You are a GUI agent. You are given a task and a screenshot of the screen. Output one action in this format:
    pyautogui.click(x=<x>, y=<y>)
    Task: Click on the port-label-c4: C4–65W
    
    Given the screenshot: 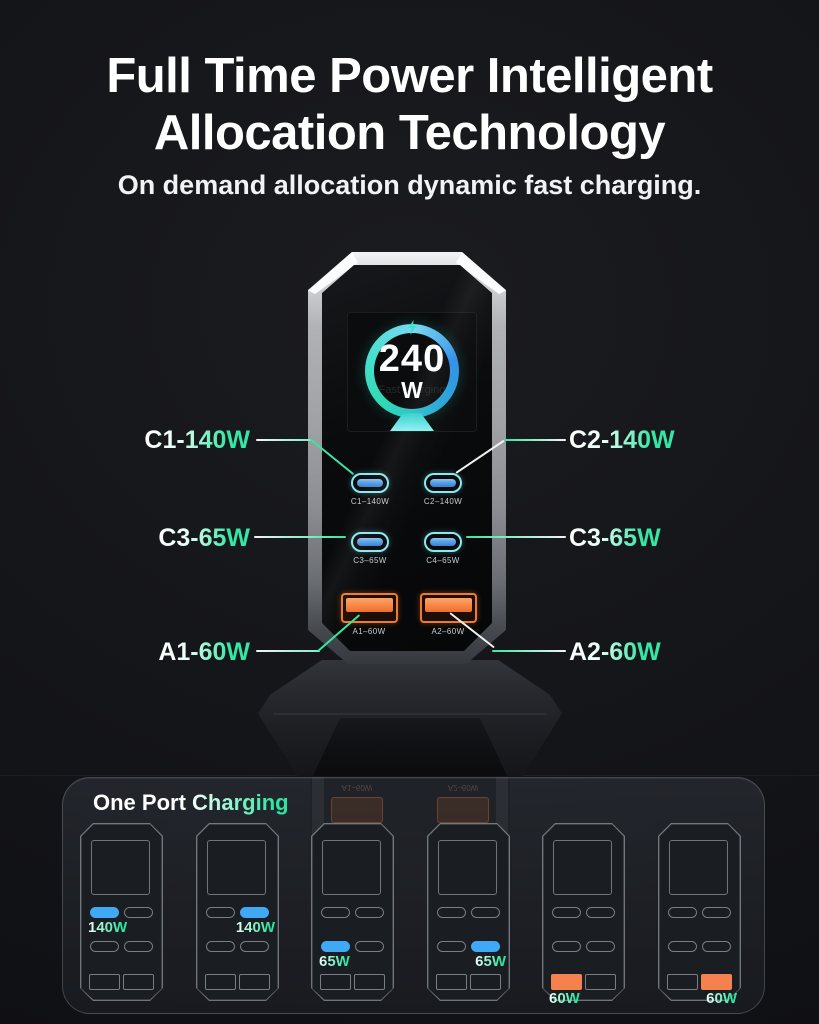 What is the action you would take?
    pyautogui.click(x=443, y=560)
    